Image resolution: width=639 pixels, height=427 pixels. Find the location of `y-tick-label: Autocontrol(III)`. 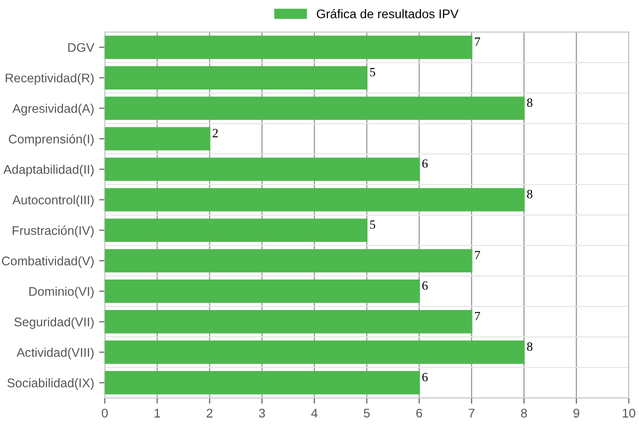

y-tick-label: Autocontrol(III) is located at coordinates (53, 201).